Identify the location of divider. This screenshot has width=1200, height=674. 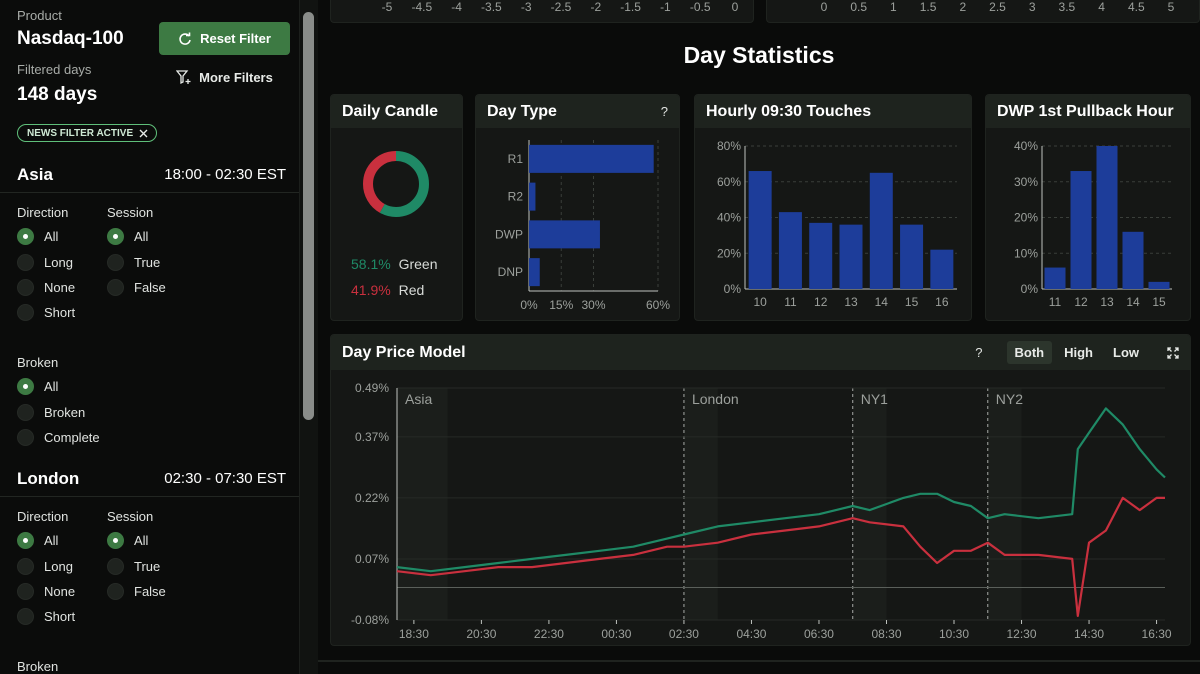
(759, 661).